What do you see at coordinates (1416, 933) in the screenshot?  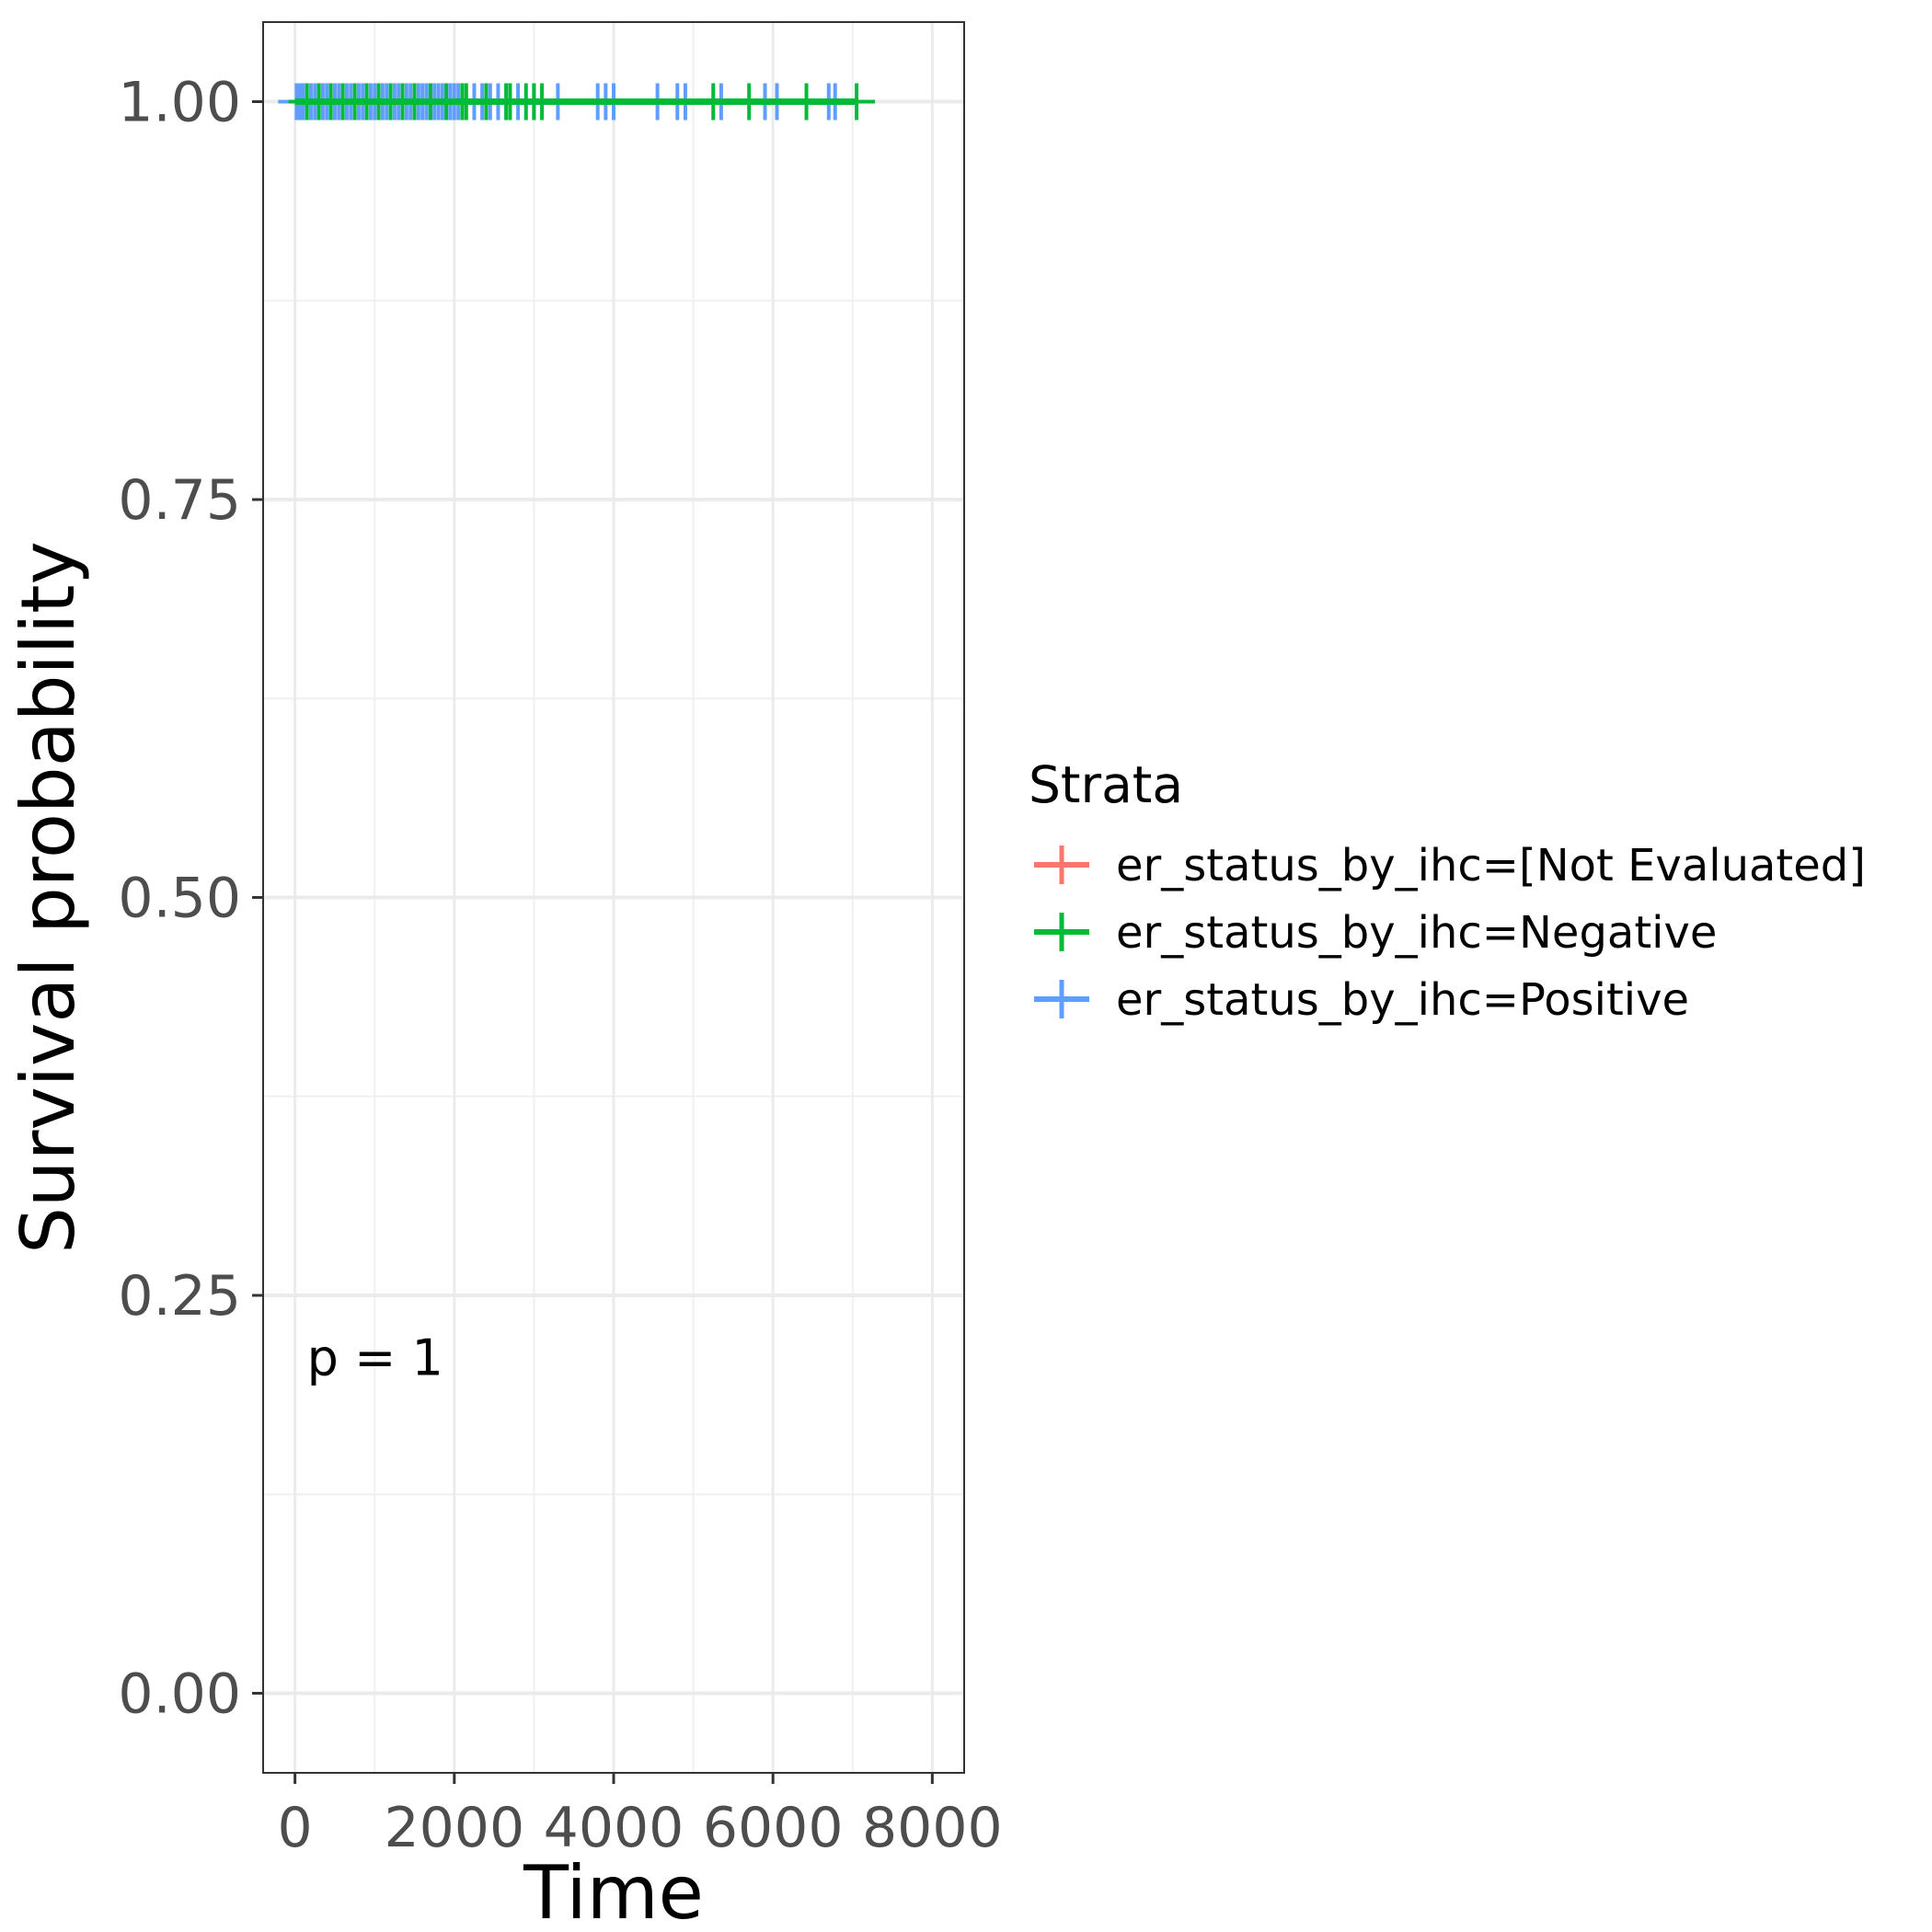 I see `legend-label: er_status_by_ihc=Negative` at bounding box center [1416, 933].